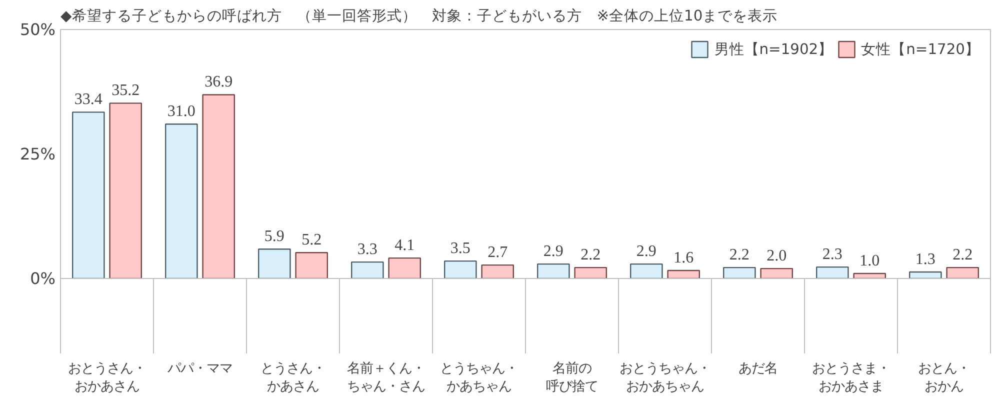 This screenshot has width=1000, height=397. What do you see at coordinates (665, 378) in the screenshot?
I see `x-tick-label: おとうちゃん・おかあちゃん` at bounding box center [665, 378].